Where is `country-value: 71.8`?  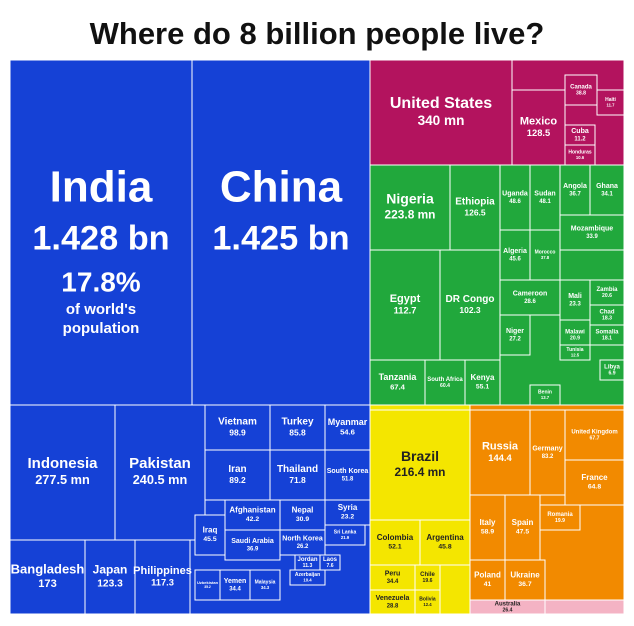 country-value: 71.8 is located at coordinates (297, 480).